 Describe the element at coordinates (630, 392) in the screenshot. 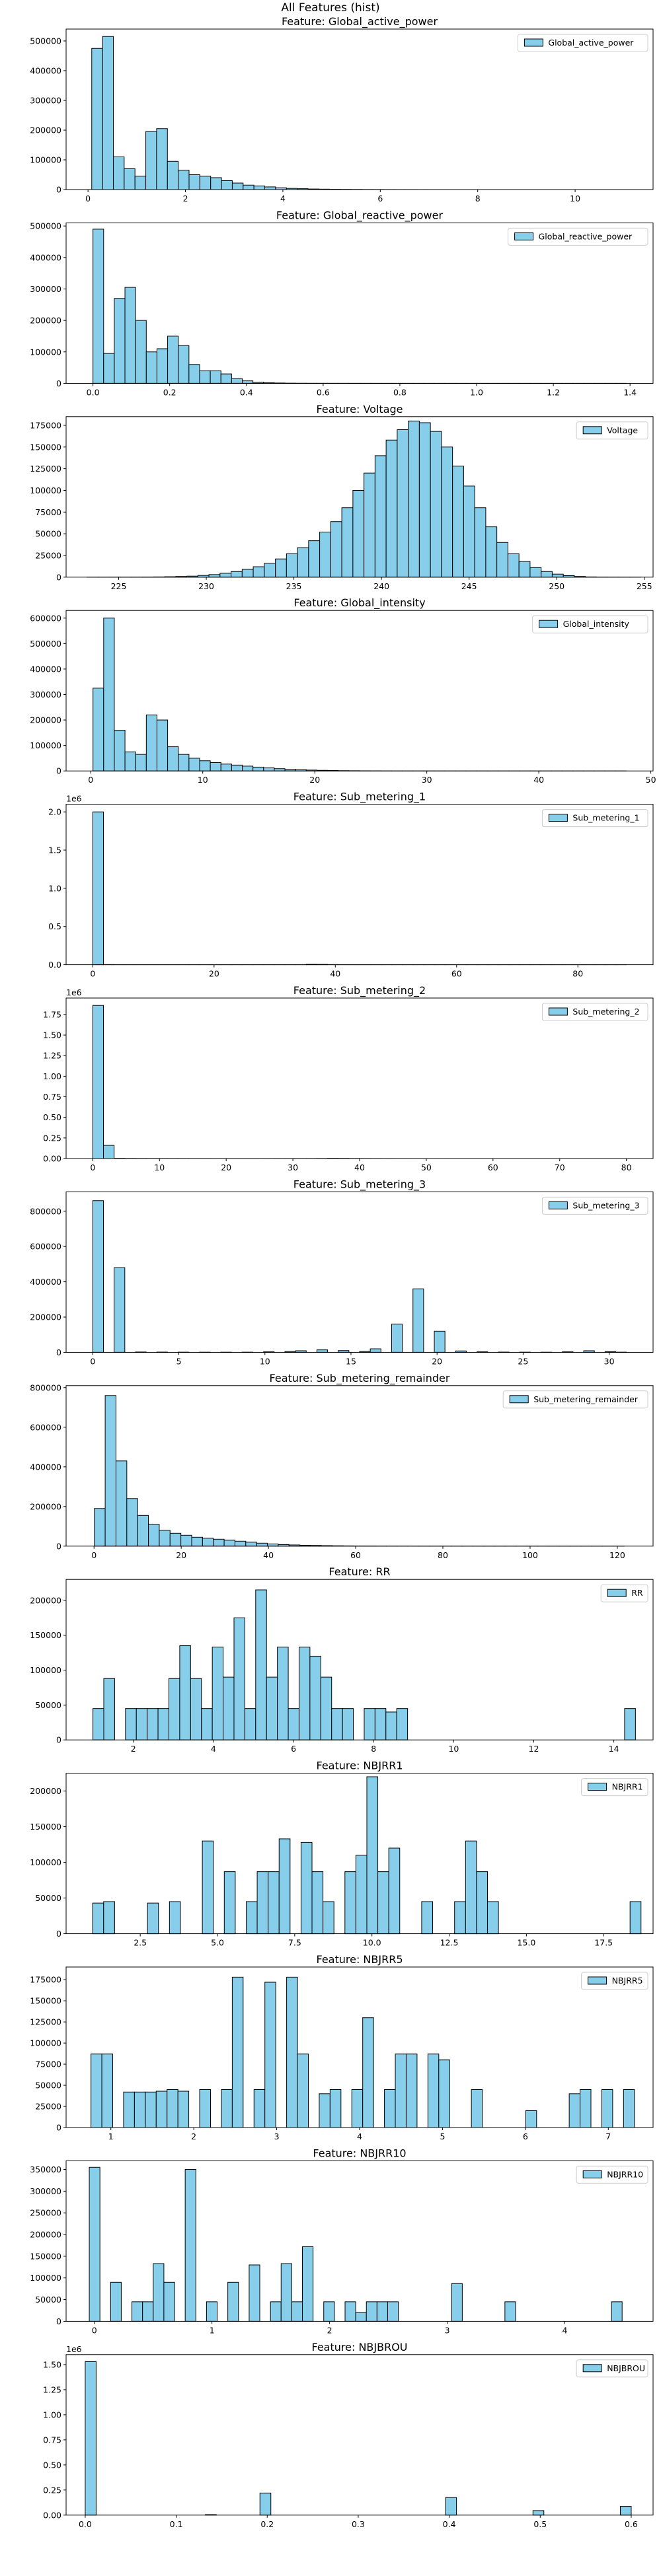

I see `x-tick-label: 1.4` at that location.